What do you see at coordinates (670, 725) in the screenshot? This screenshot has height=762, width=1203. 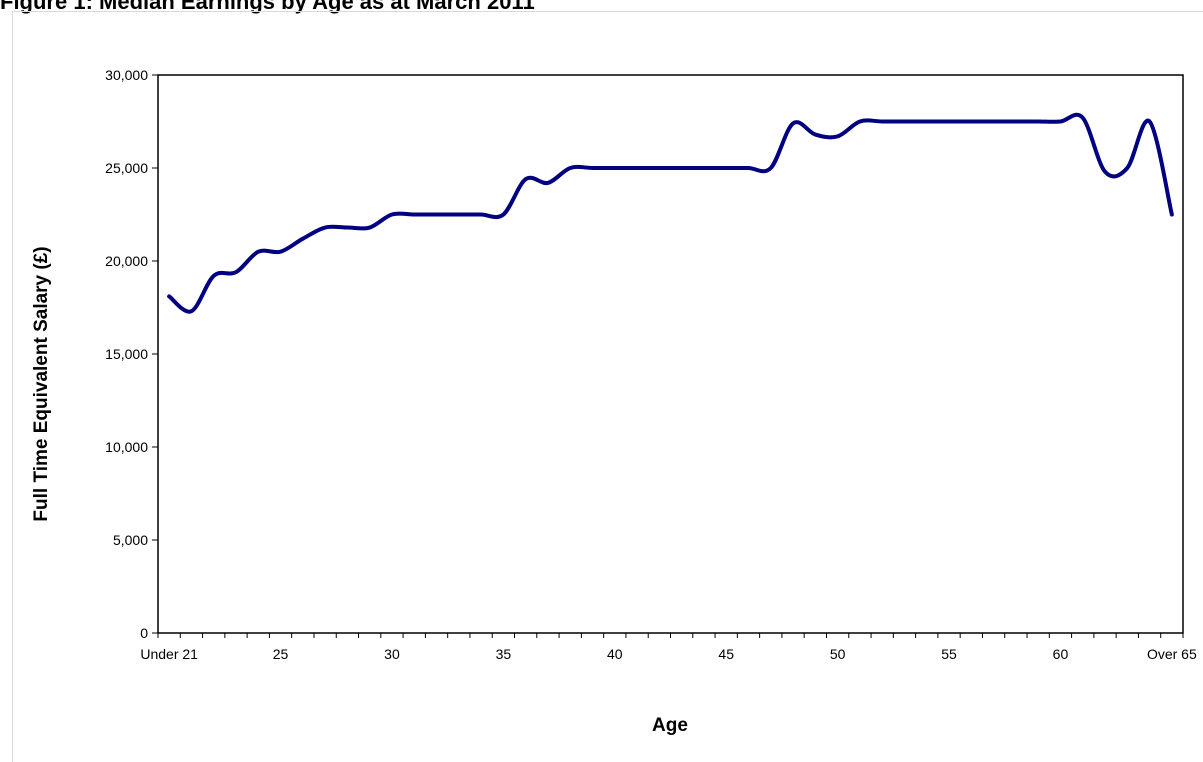 I see `x-axis-title: Age` at bounding box center [670, 725].